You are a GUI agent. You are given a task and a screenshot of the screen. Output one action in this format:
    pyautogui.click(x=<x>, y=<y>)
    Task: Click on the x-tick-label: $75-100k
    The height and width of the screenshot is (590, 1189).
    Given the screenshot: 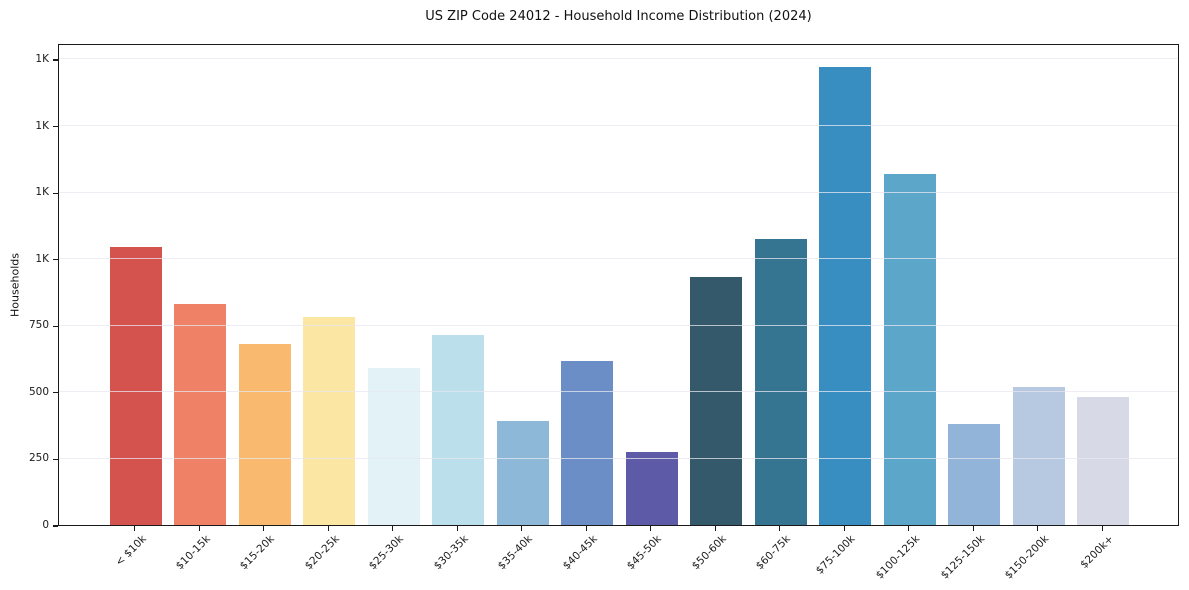 What is the action you would take?
    pyautogui.click(x=835, y=555)
    